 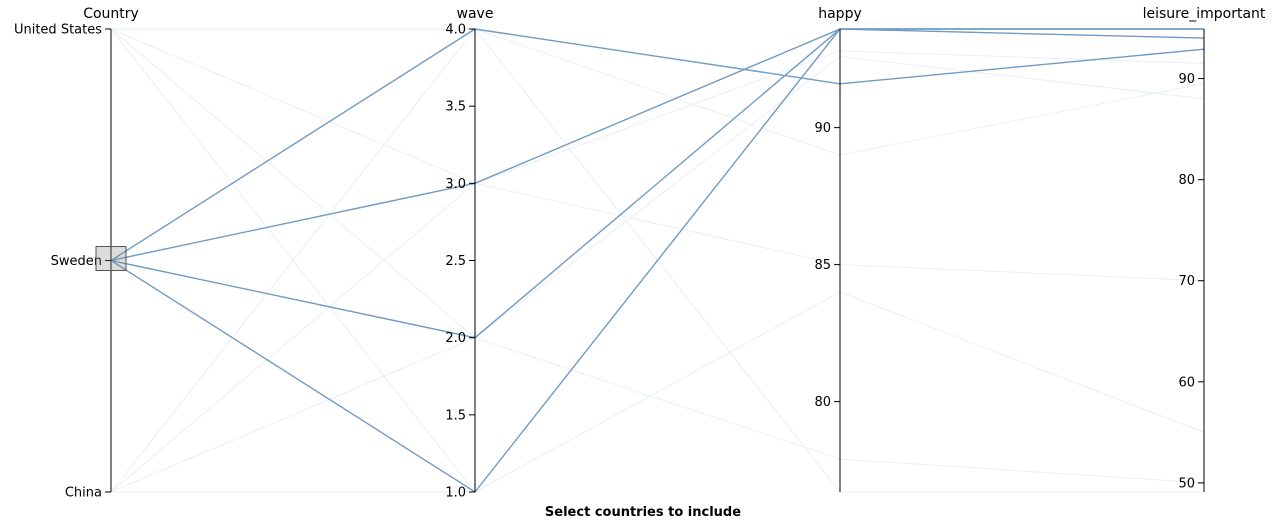 What do you see at coordinates (1186, 382) in the screenshot?
I see `tick-label: 60` at bounding box center [1186, 382].